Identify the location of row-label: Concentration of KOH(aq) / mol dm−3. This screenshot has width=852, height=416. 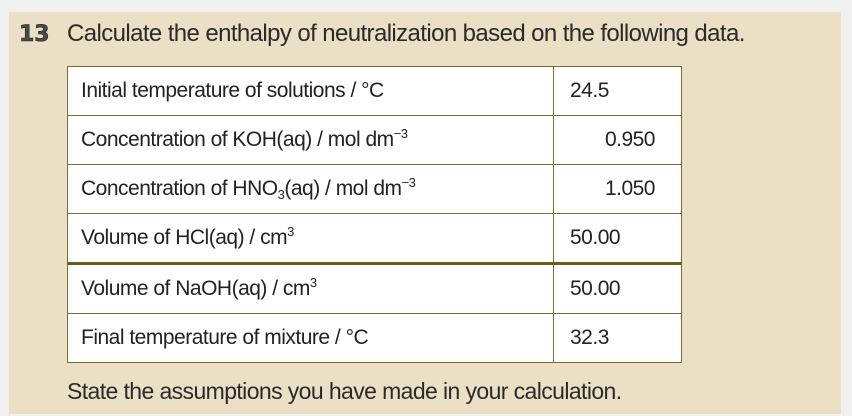
(310, 140).